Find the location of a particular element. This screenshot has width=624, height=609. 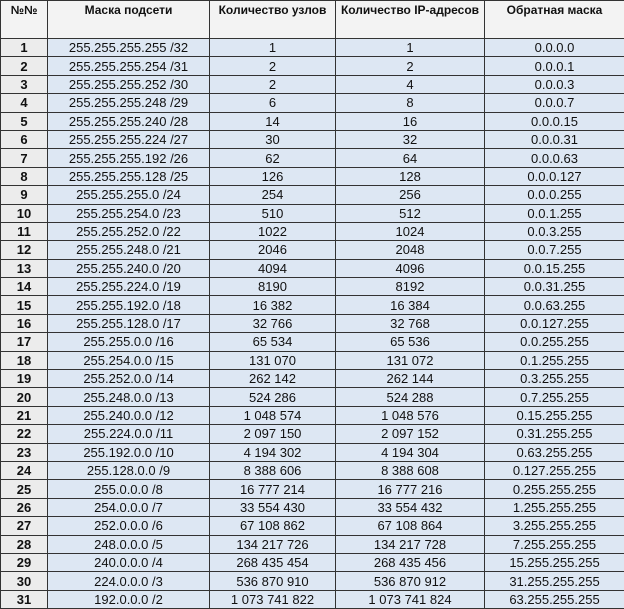

row-number: 6 is located at coordinates (24, 139).